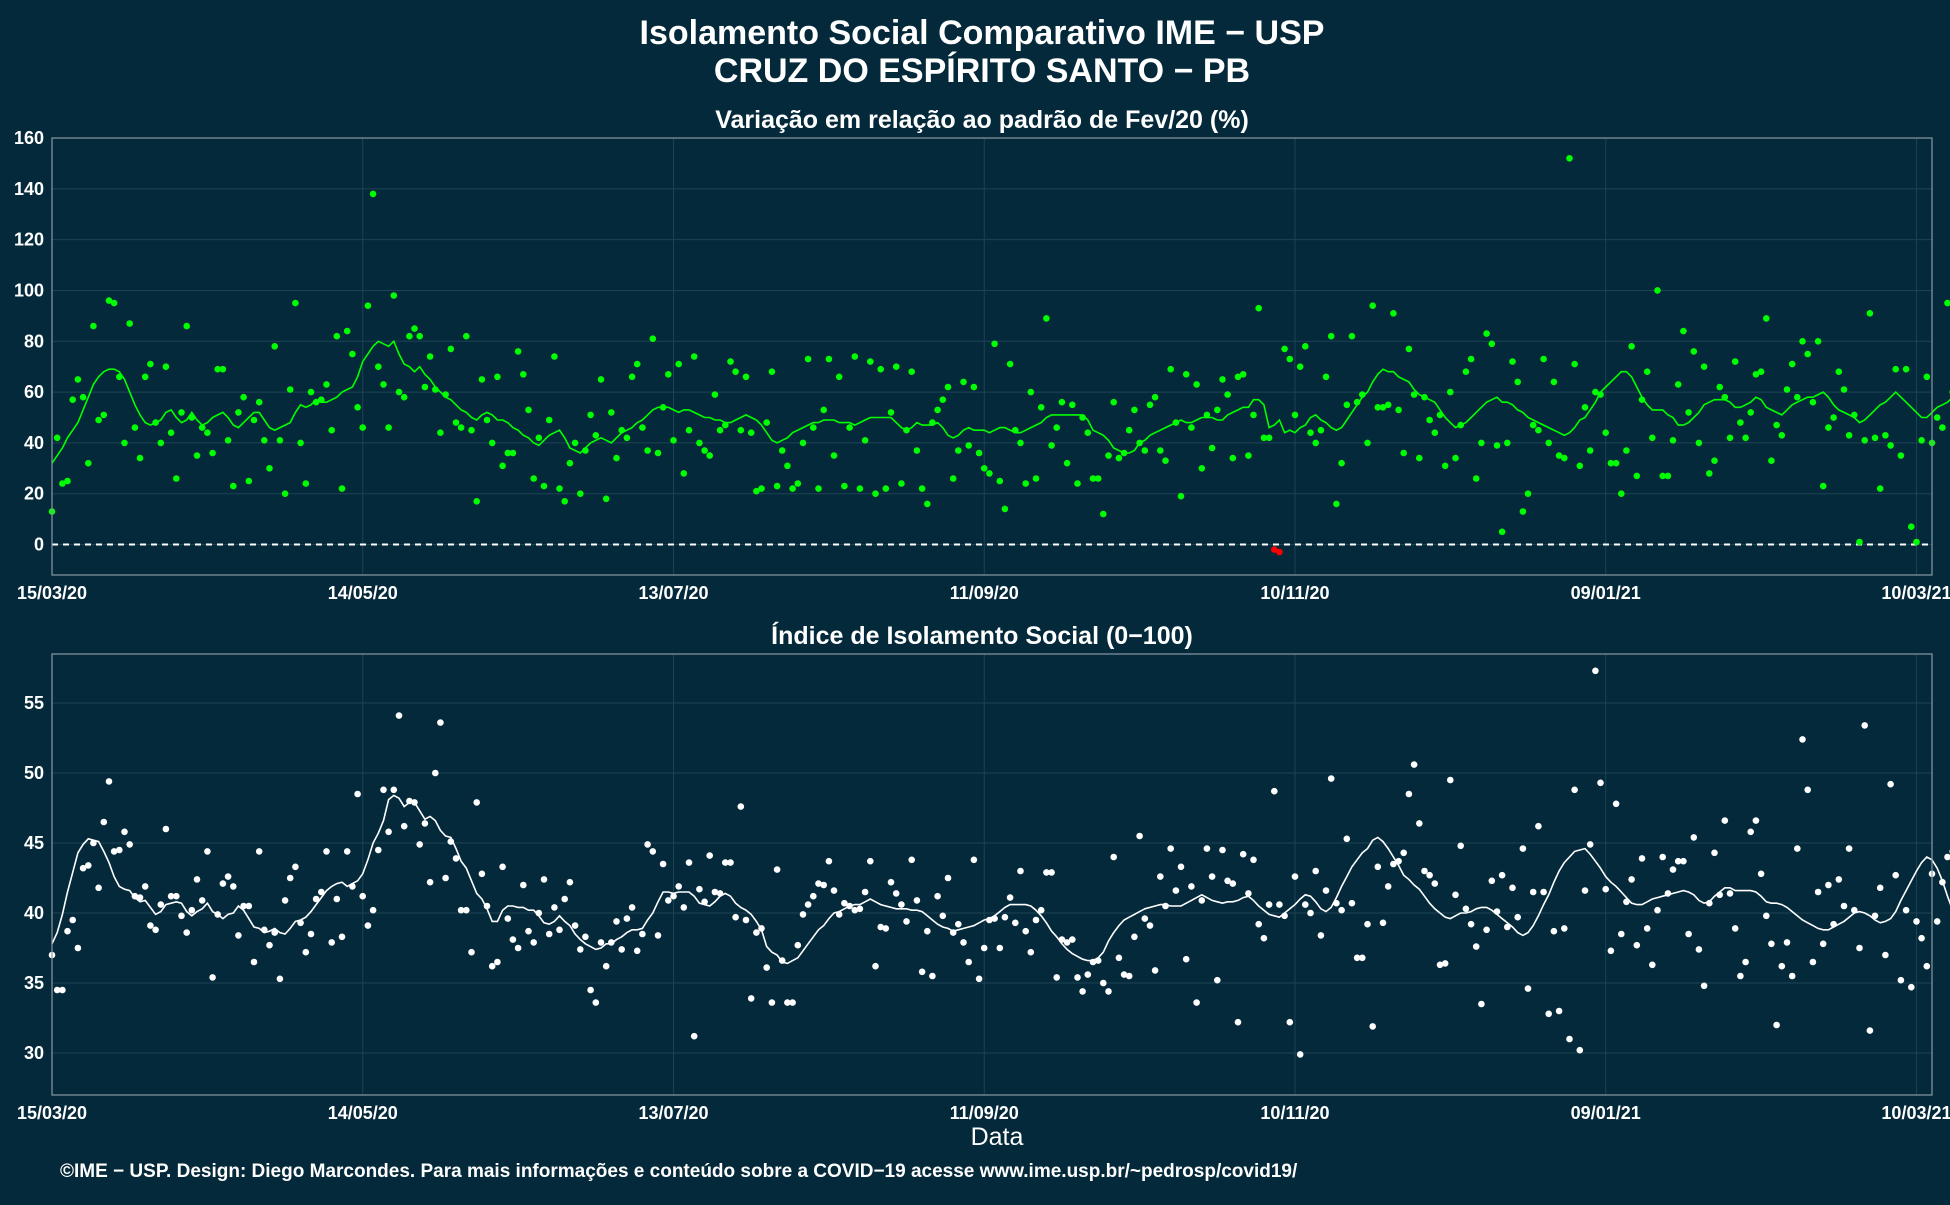 The image size is (1950, 1205). Describe the element at coordinates (34, 392) in the screenshot. I see `top-y-tick-label: 60` at that location.